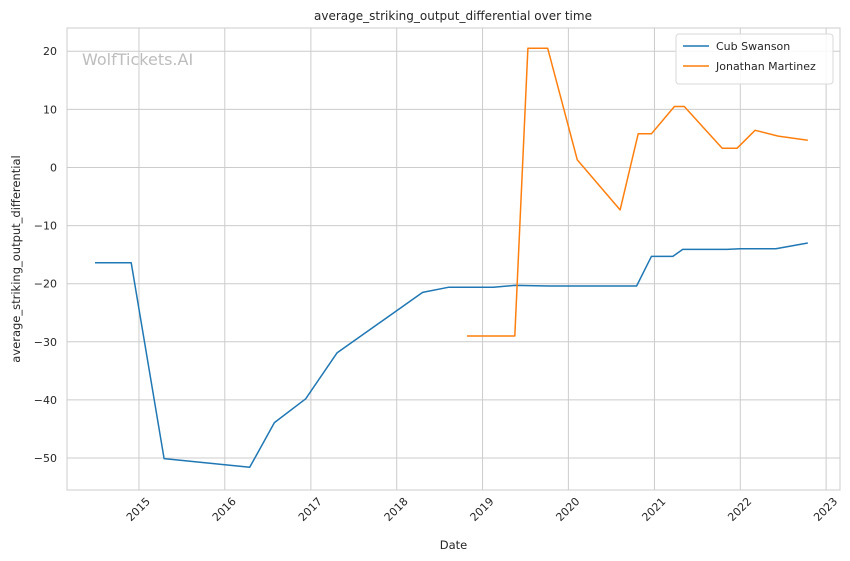 The height and width of the screenshot is (561, 850). I want to click on x-tick-label: 2020, so click(567, 509).